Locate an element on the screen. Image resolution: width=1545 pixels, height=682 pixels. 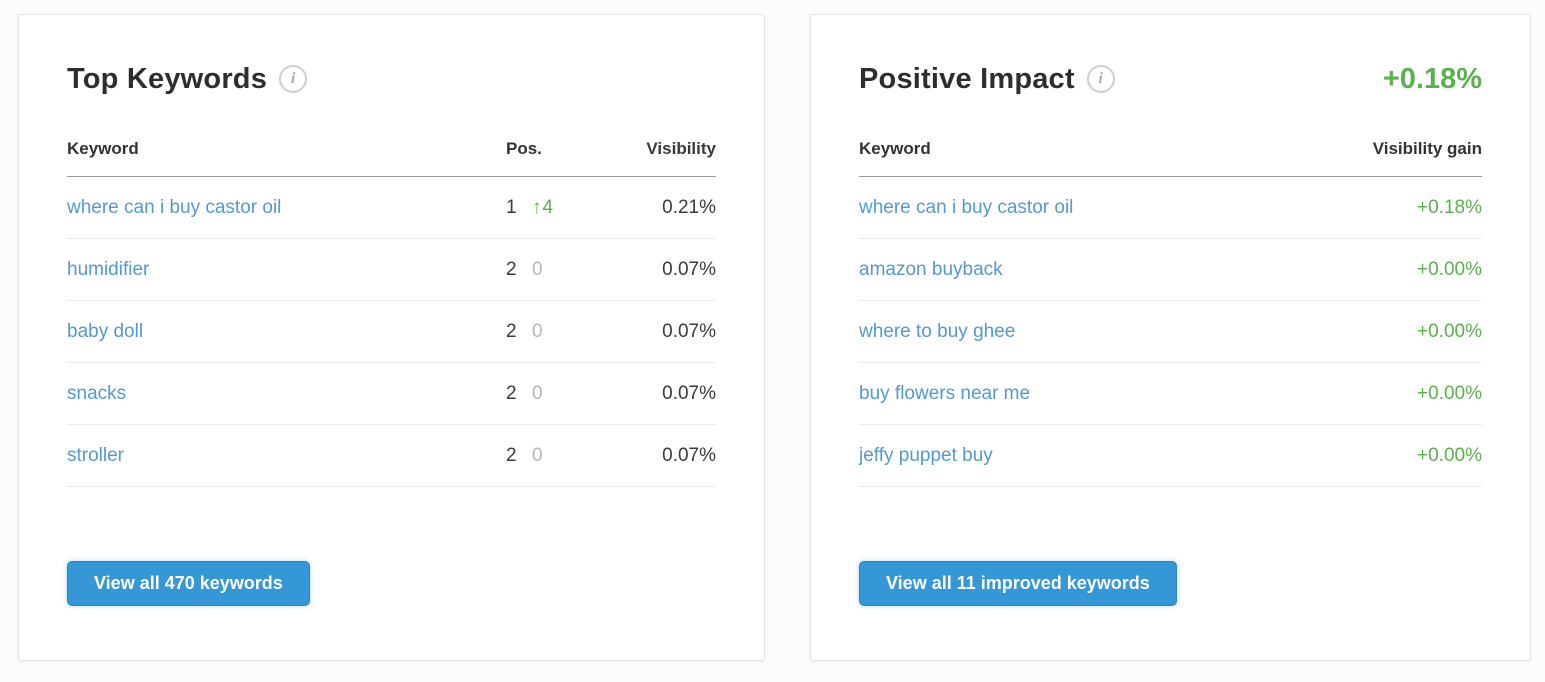
column-header-pos: Pos. is located at coordinates (524, 148).